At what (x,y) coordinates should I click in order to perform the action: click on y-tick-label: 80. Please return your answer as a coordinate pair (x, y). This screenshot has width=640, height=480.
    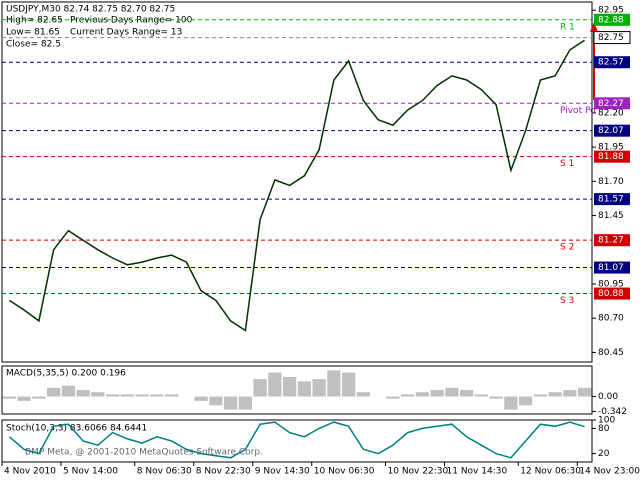
    Looking at the image, I should click on (604, 429).